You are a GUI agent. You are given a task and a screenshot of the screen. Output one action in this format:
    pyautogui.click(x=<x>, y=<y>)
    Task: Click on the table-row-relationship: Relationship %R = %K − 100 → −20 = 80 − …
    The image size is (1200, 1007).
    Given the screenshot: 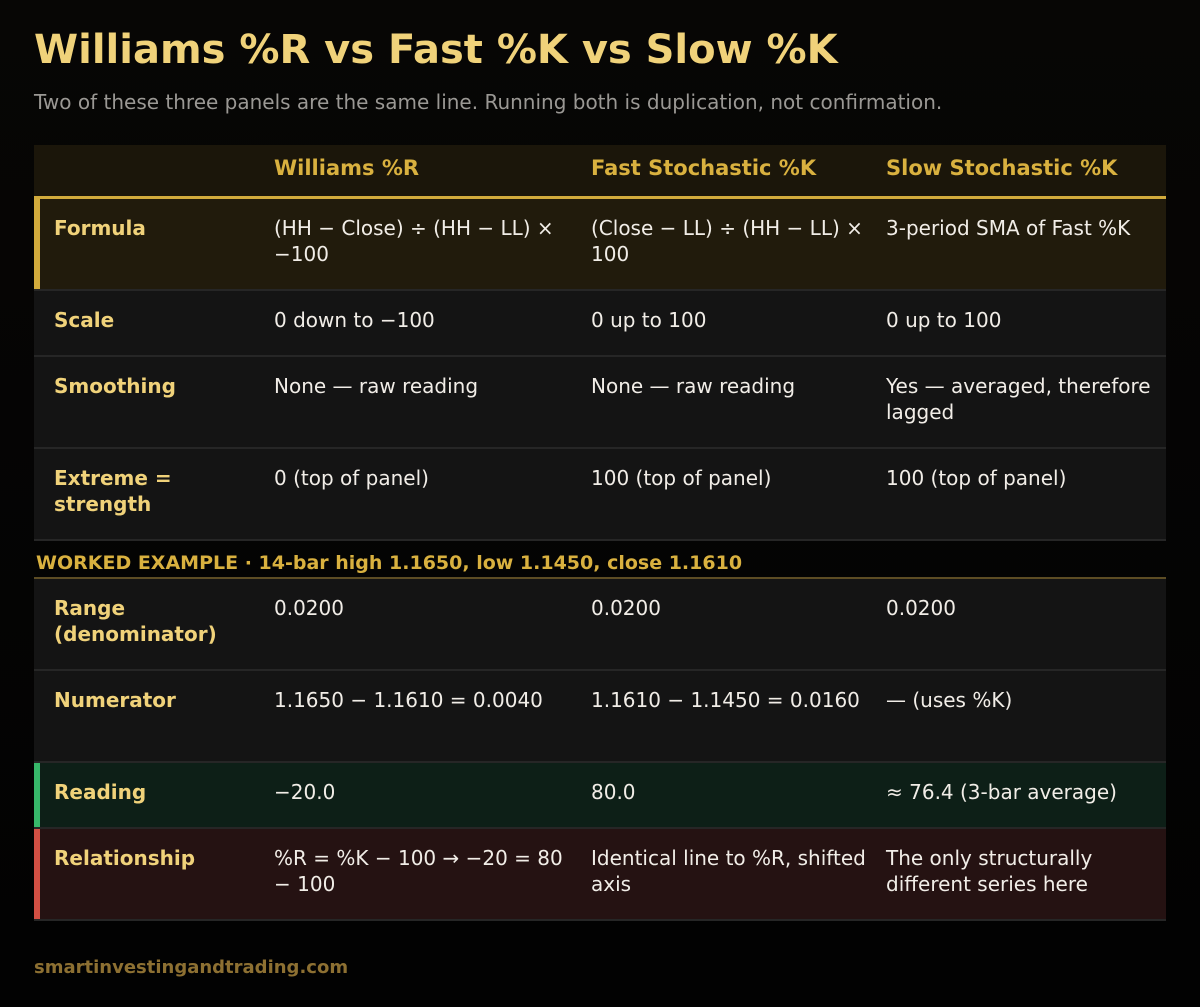 What is the action you would take?
    pyautogui.click(x=600, y=875)
    